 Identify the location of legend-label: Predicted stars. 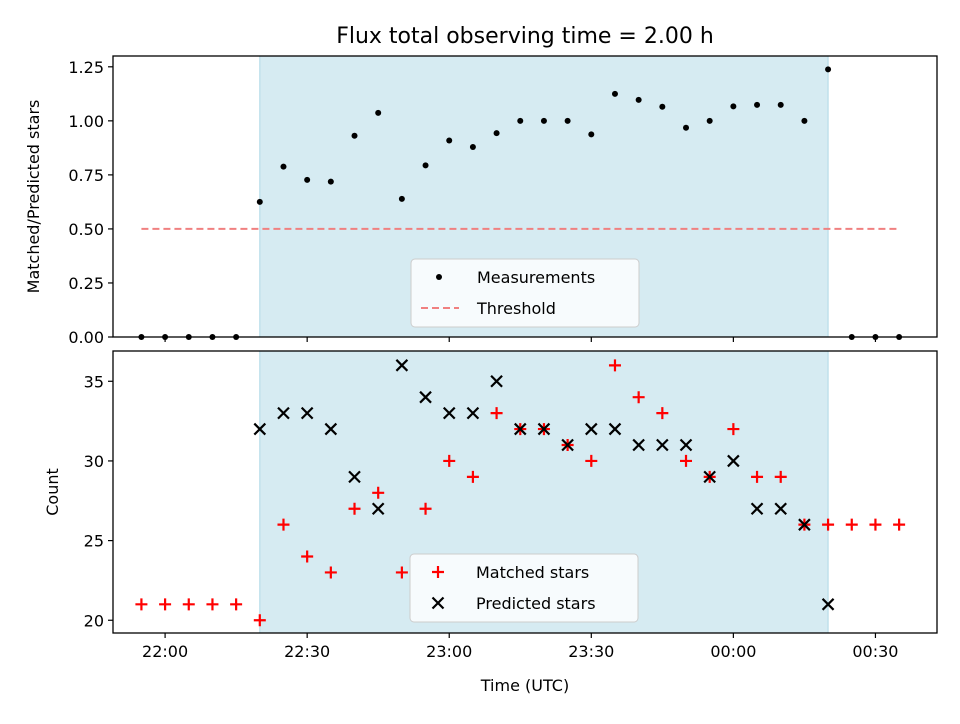
(536, 603).